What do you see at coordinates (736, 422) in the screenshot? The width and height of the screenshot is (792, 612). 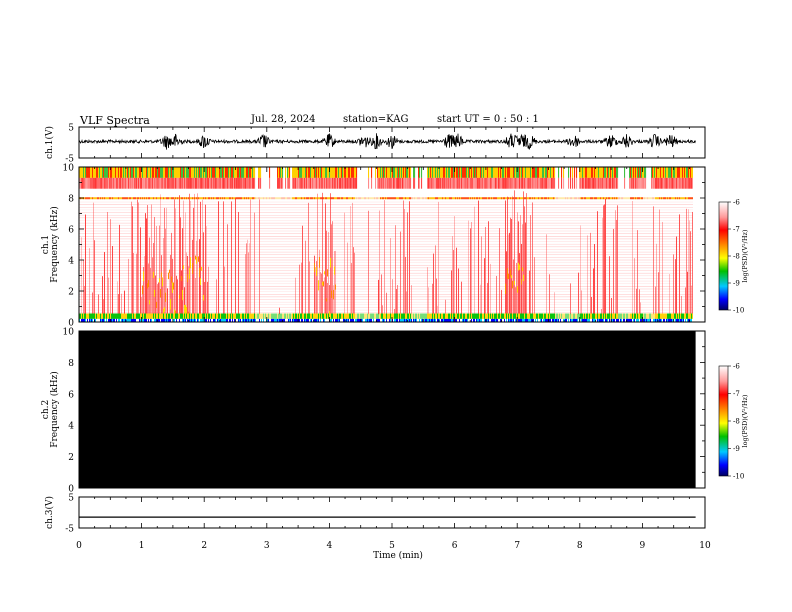 I see `colorbar-tick-label: -8` at bounding box center [736, 422].